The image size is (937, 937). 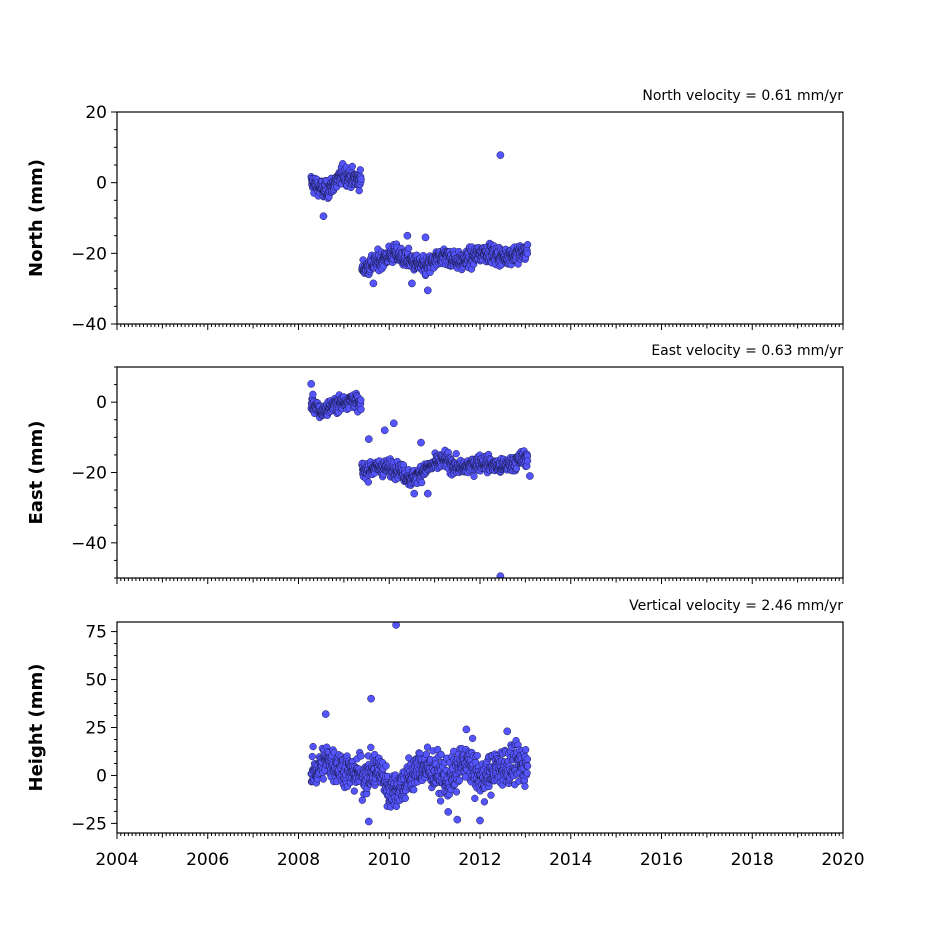 I want to click on x-tick-label: 2004, so click(x=116, y=860).